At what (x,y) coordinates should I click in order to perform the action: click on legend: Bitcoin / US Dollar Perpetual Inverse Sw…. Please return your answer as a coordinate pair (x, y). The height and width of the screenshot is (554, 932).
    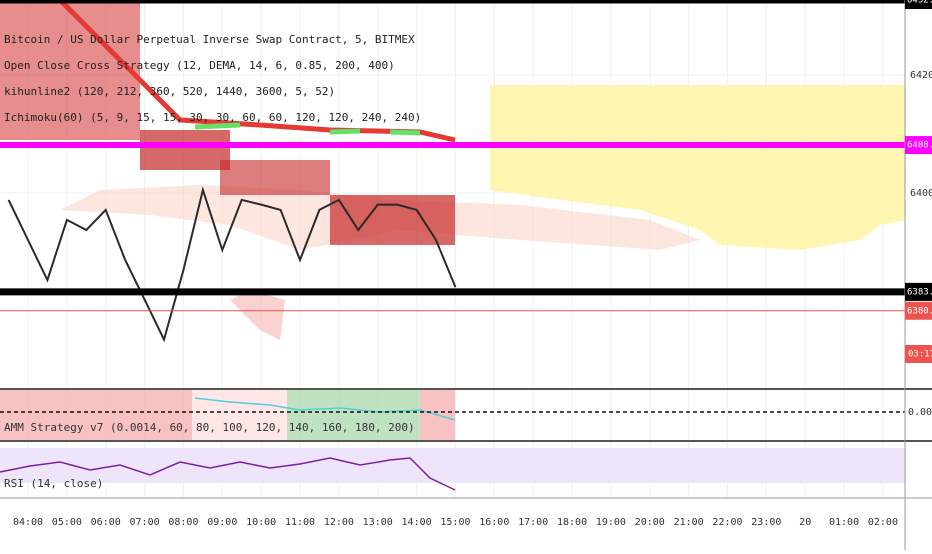
    Looking at the image, I should click on (212, 78).